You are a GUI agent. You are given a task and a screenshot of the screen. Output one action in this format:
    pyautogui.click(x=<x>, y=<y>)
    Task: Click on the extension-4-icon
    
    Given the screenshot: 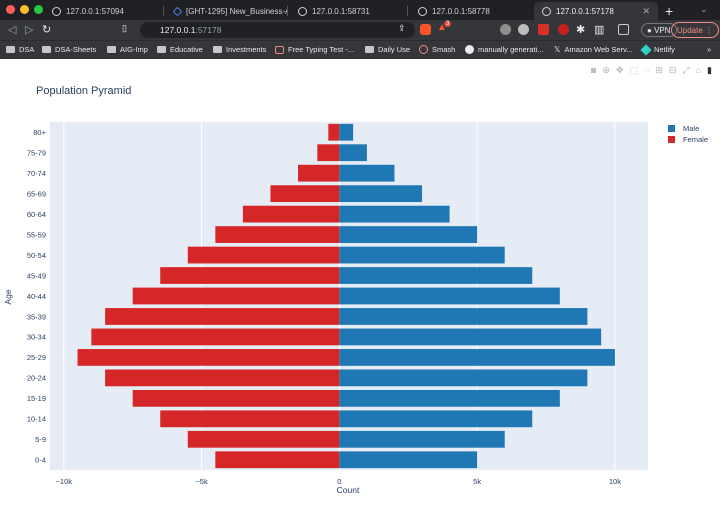 What is the action you would take?
    pyautogui.click(x=563, y=29)
    